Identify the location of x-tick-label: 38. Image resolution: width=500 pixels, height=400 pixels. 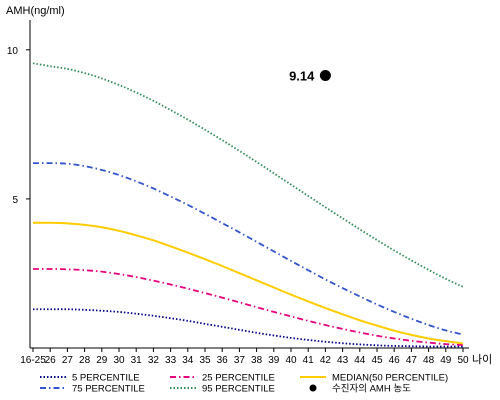
(257, 360).